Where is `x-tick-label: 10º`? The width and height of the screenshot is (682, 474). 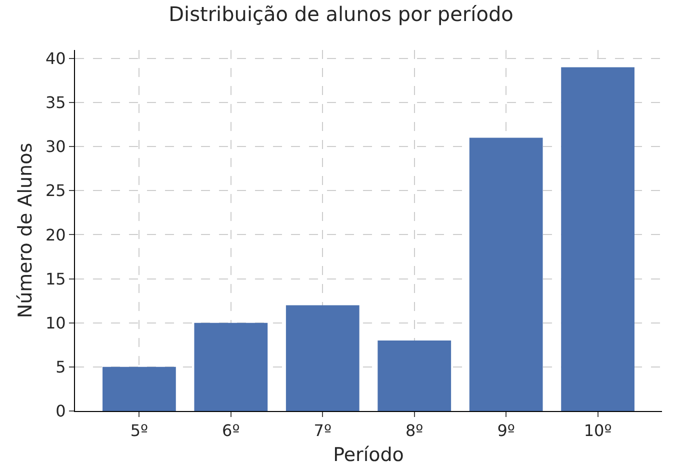 x-tick-label: 10º is located at coordinates (598, 430).